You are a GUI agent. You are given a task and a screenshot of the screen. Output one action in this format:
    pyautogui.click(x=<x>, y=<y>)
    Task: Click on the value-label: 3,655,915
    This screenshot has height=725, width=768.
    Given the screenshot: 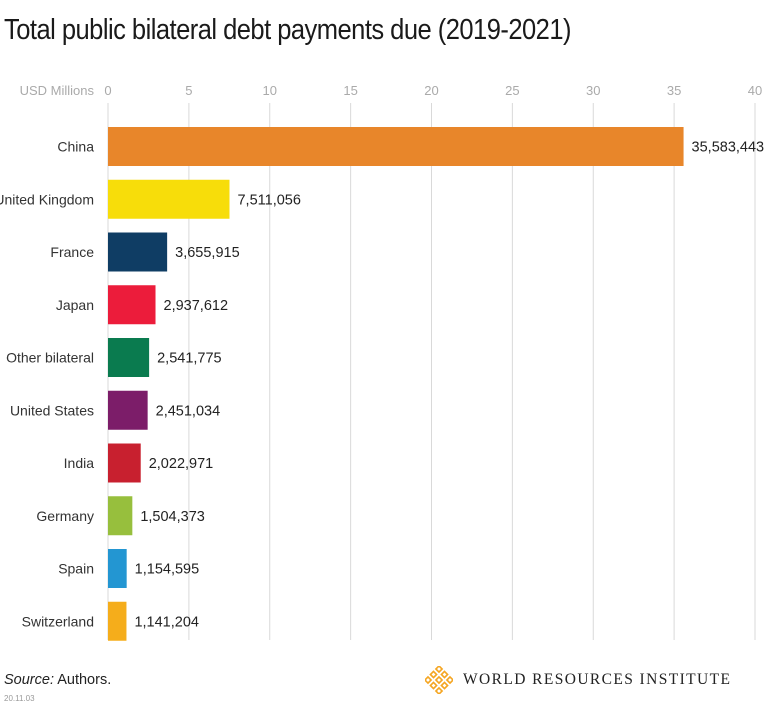 What is the action you would take?
    pyautogui.click(x=207, y=253)
    